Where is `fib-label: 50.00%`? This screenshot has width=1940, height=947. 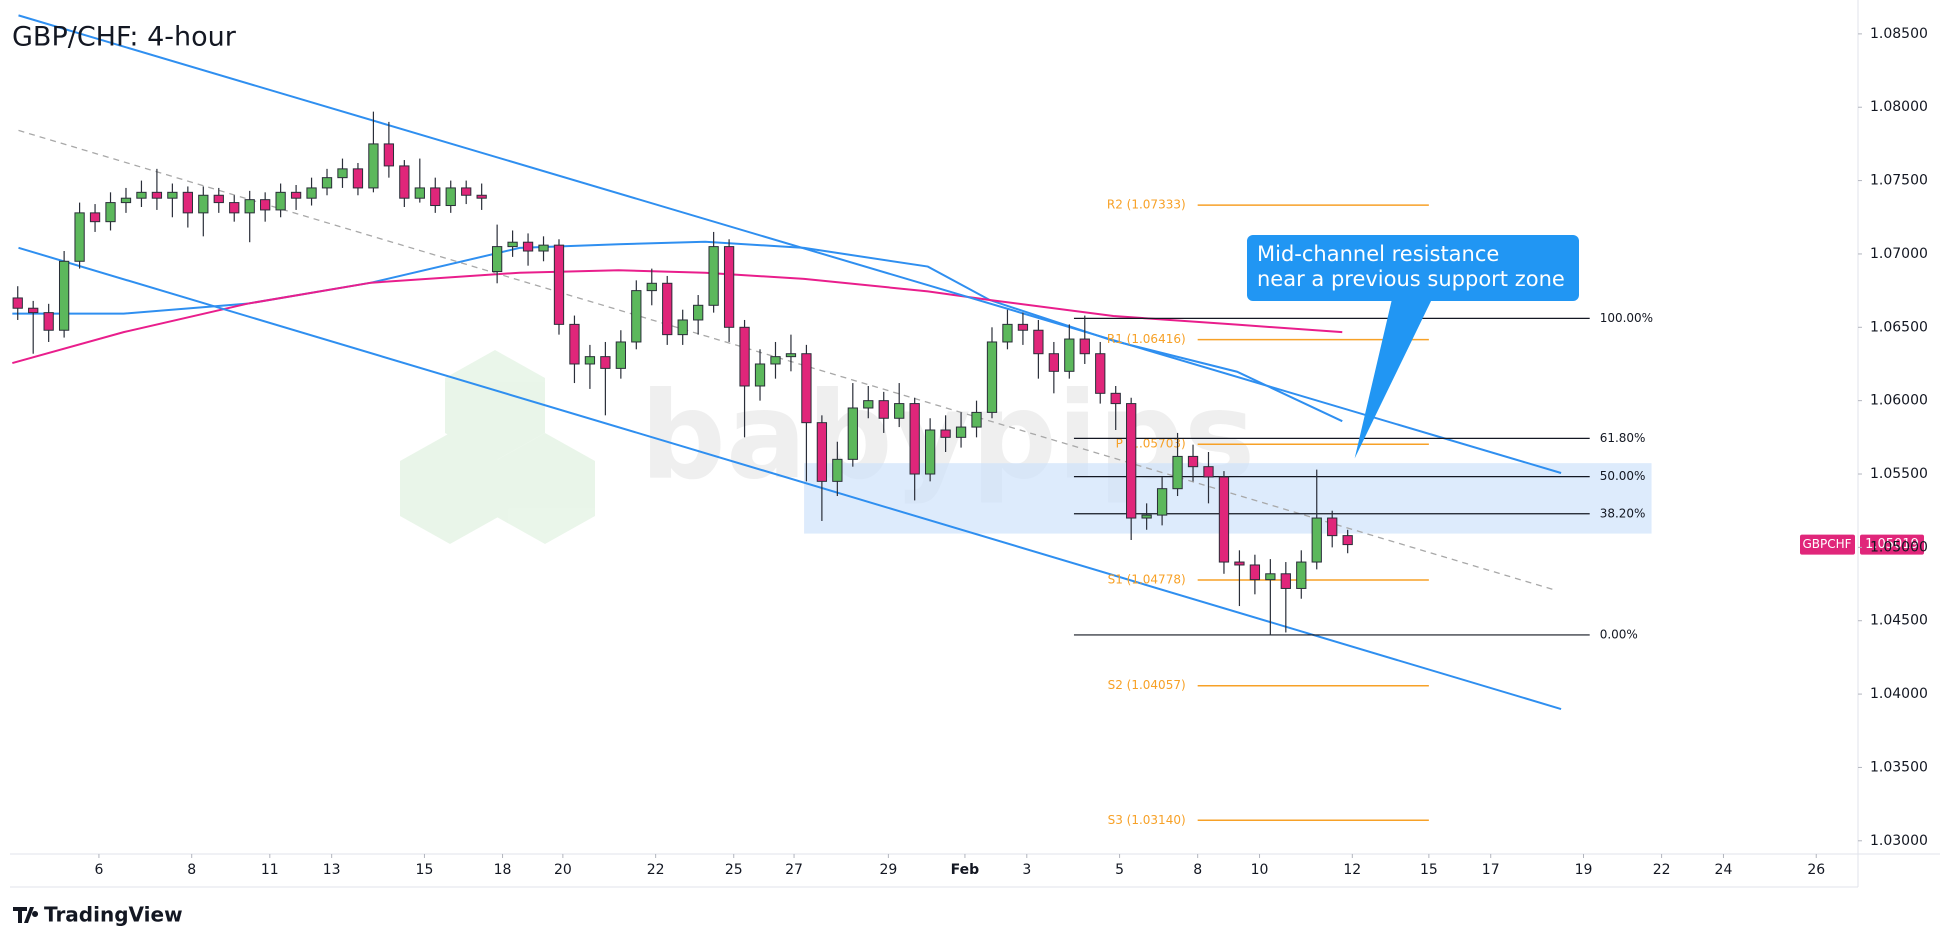
fib-label: 50.00% is located at coordinates (1623, 476).